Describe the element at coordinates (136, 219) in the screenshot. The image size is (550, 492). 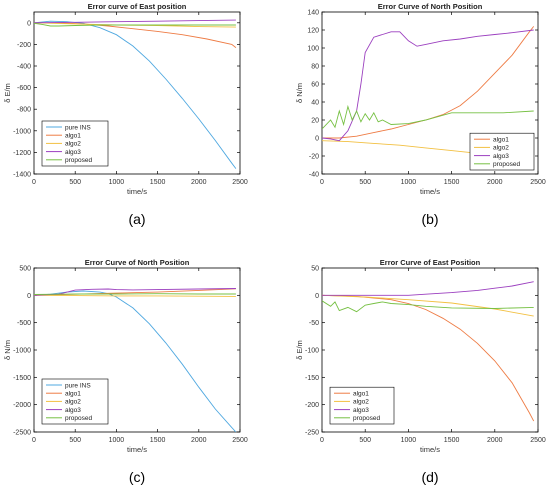
I see `panel-label: (a)` at that location.